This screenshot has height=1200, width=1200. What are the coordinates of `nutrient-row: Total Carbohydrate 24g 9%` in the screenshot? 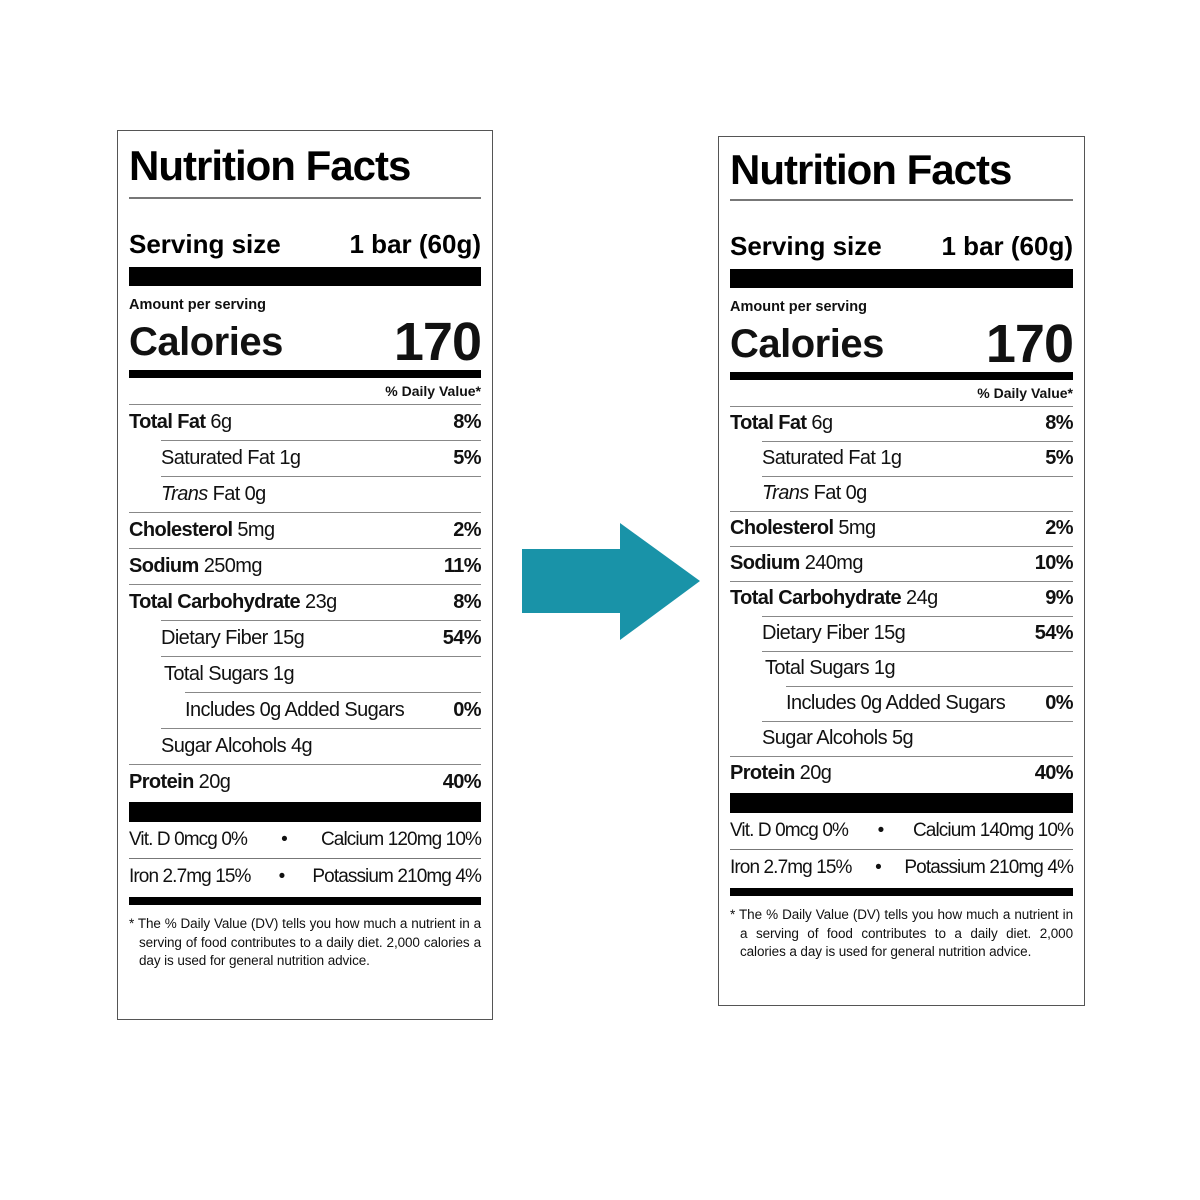 It's located at (902, 598).